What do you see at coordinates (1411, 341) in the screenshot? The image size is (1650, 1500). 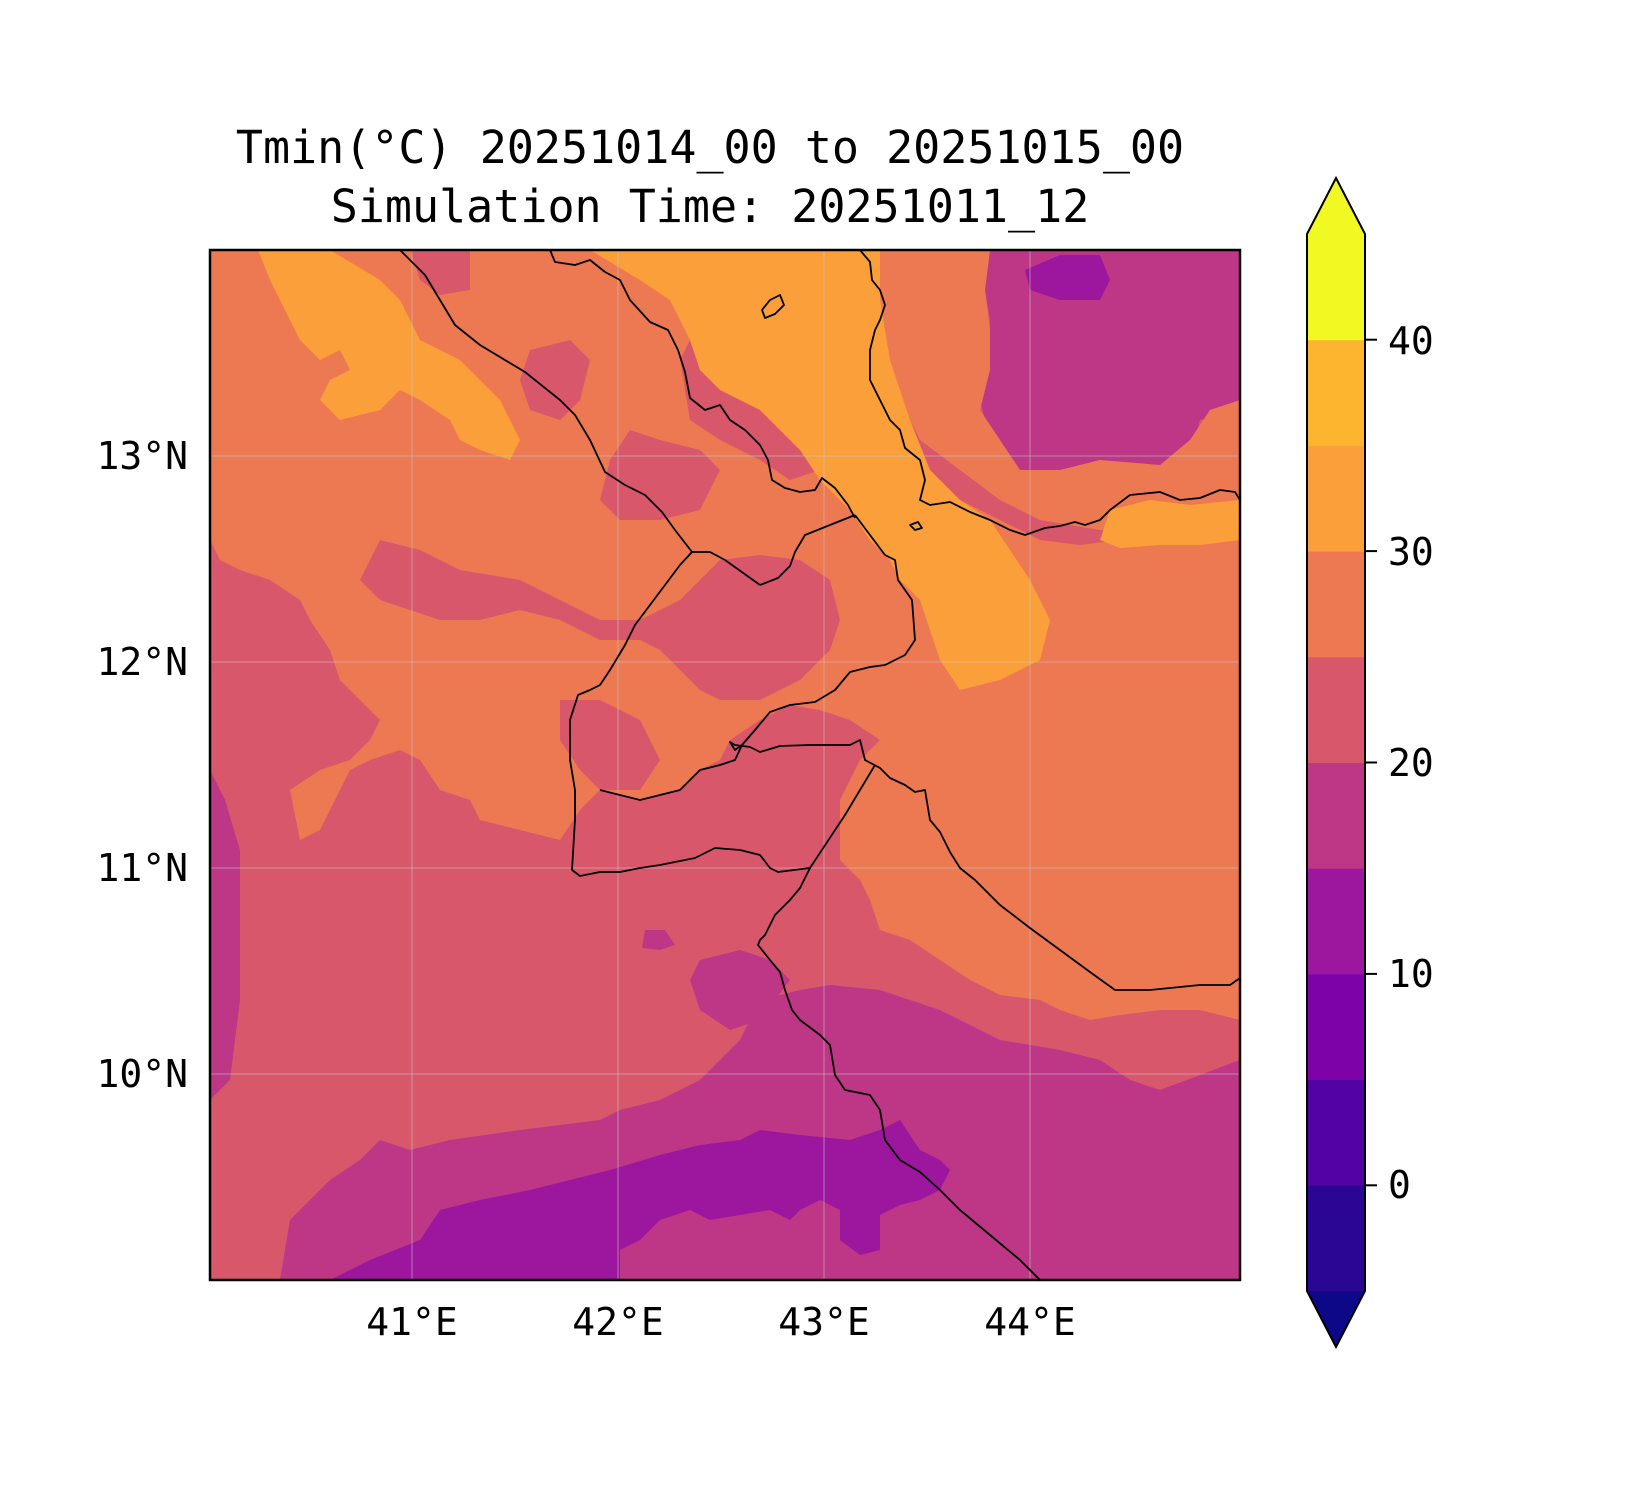 I see `colorbar-tick-label: 40` at bounding box center [1411, 341].